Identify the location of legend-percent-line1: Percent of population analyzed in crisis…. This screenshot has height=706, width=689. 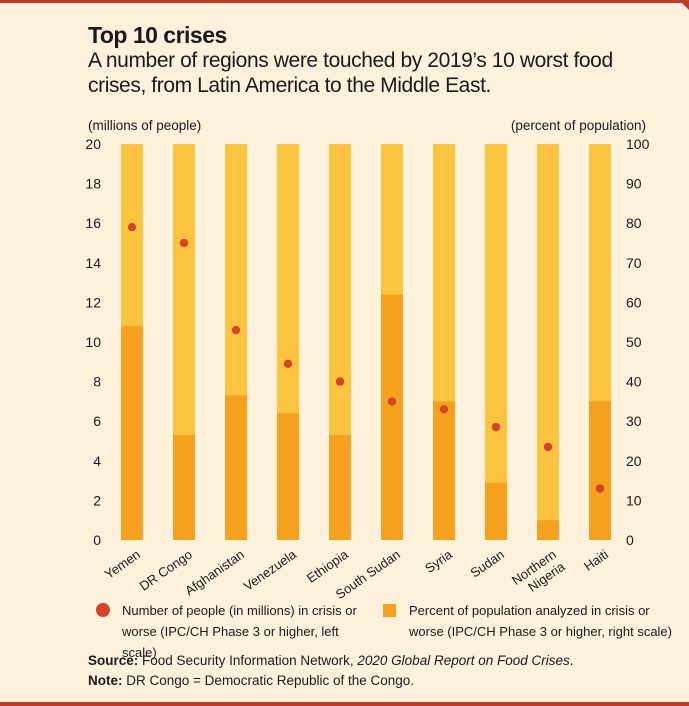
(529, 610).